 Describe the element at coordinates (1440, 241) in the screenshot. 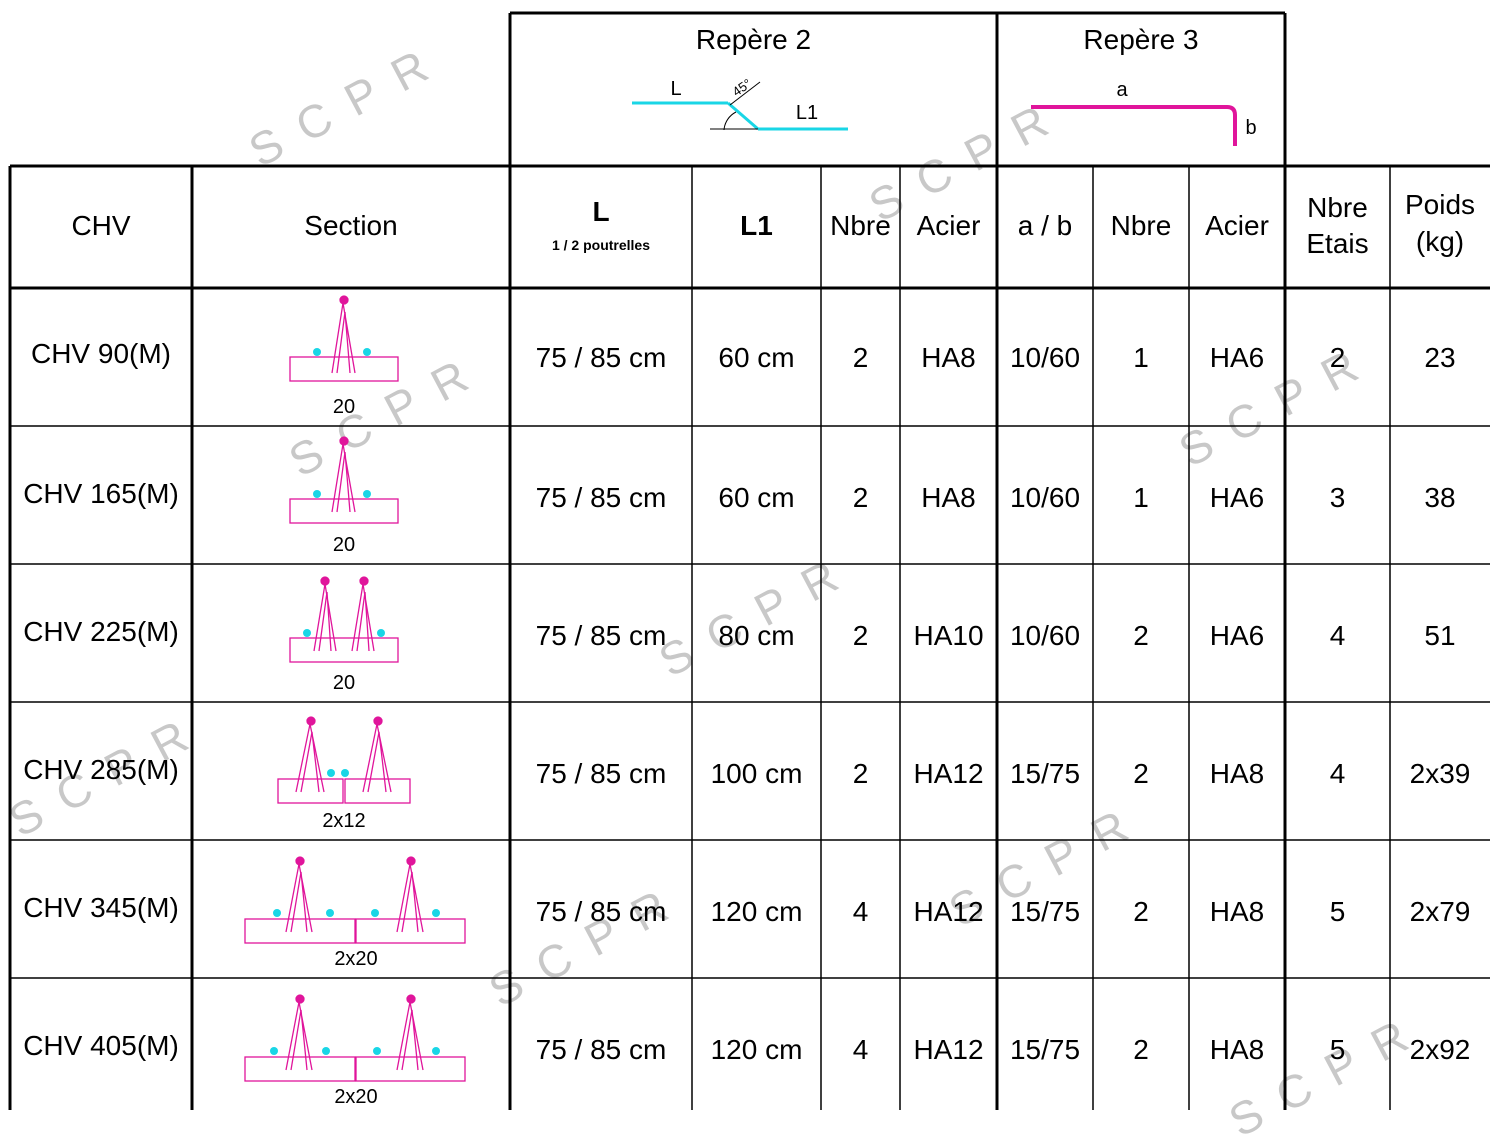

I see `col-header-poids-line2: (kg)` at that location.